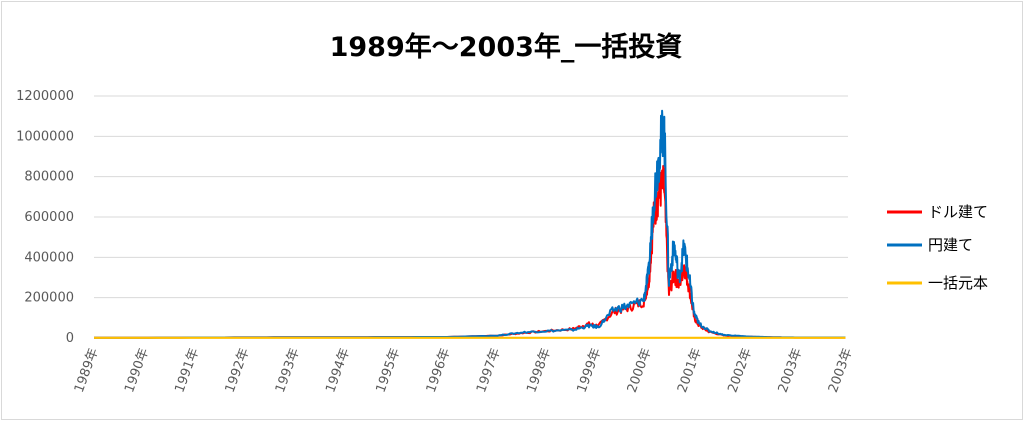 This screenshot has width=1024, height=421. I want to click on x-tick-label: 2002年, so click(740, 370).